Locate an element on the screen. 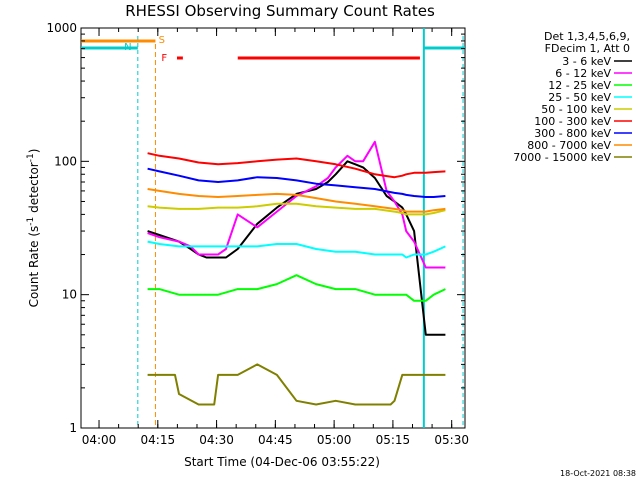 This screenshot has height=480, width=640. x-tick-label-0: 04:00 is located at coordinates (99, 440).